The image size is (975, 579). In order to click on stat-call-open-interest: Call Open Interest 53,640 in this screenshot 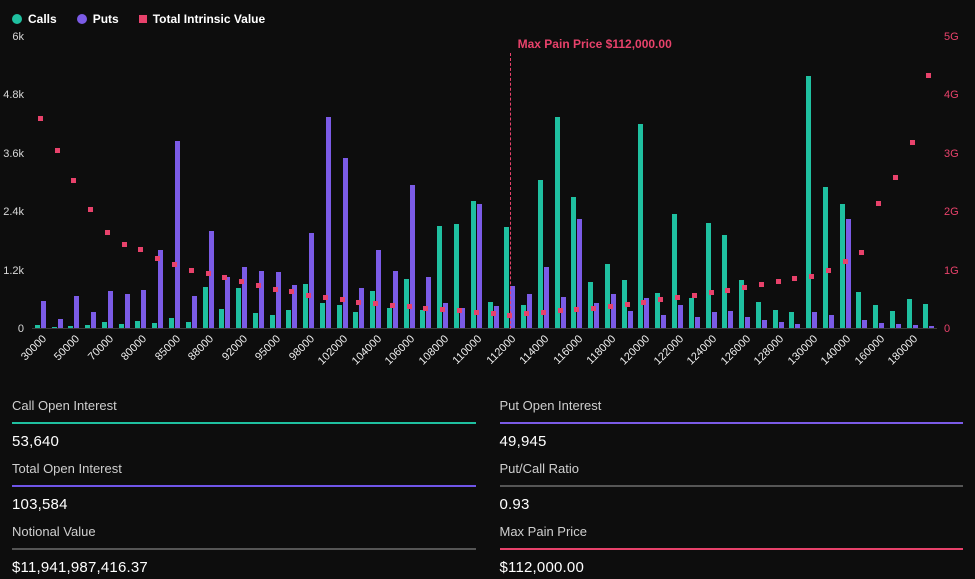, I will do `click(244, 418)`.